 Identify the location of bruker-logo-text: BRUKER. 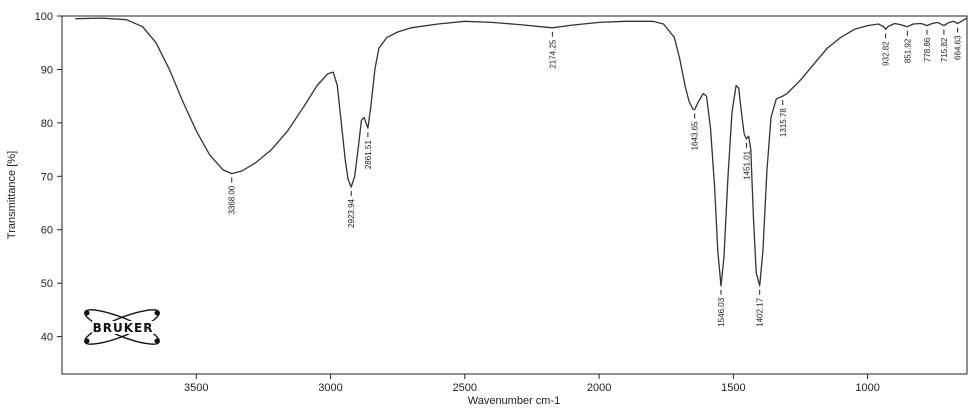
(123, 328).